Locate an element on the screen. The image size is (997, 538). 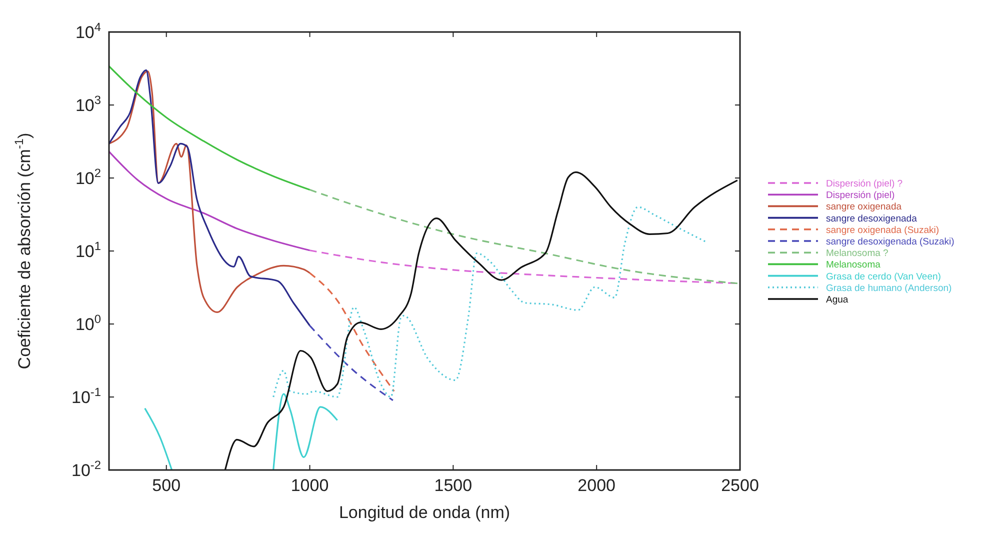
y-tick-label: 10$^{2}$ is located at coordinates (88, 177).